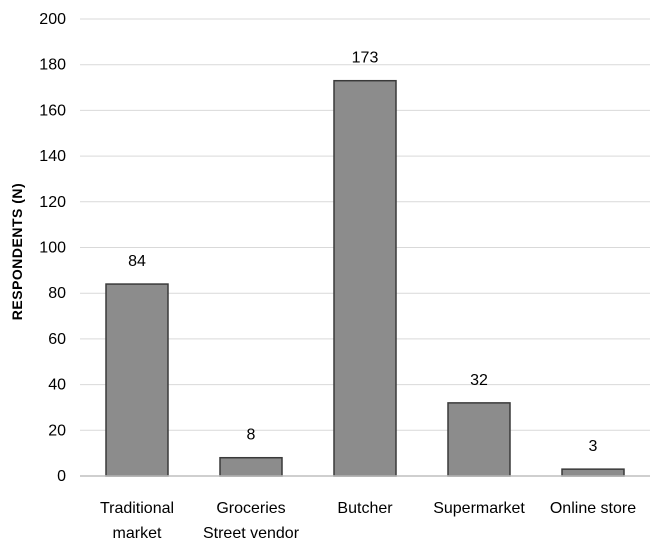 The width and height of the screenshot is (656, 545). What do you see at coordinates (52, 65) in the screenshot?
I see `y-tick-label: 180` at bounding box center [52, 65].